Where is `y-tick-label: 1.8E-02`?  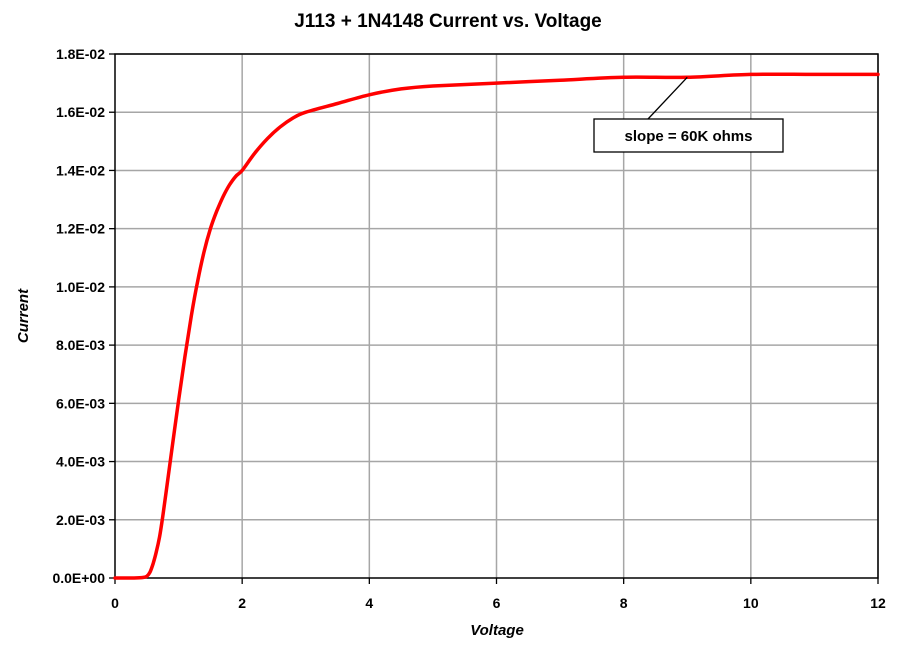
y-tick-label: 1.8E-02 is located at coordinates (80, 54).